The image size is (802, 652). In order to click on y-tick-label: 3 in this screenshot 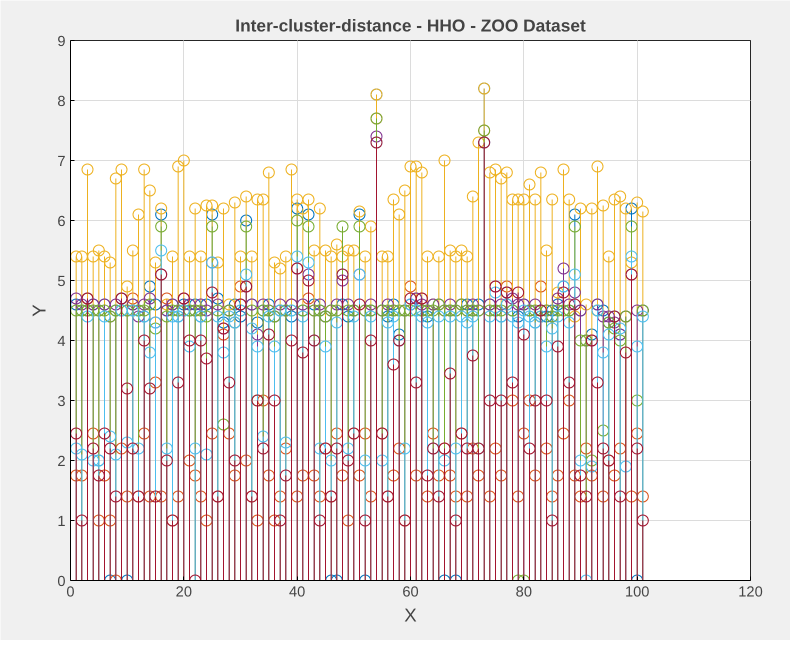, I will do `click(61, 402)`.